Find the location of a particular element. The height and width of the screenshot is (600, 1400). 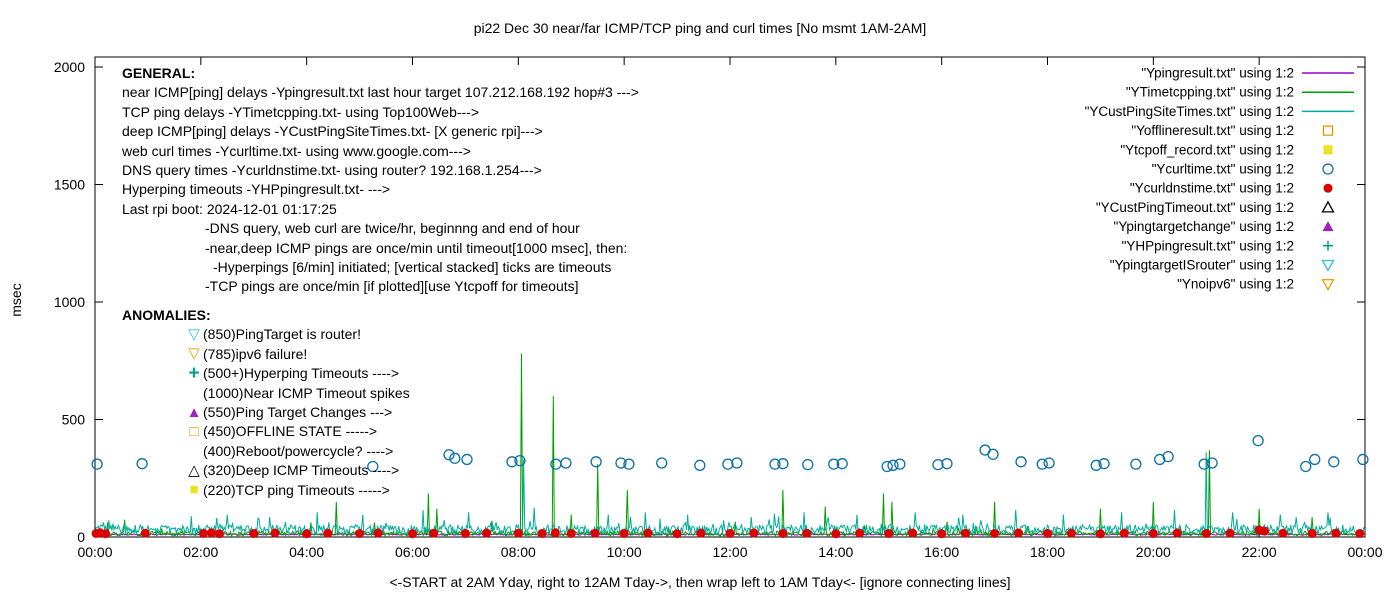

legend-label: "YTimetcpping.txt" using 1:2 is located at coordinates (1210, 92).